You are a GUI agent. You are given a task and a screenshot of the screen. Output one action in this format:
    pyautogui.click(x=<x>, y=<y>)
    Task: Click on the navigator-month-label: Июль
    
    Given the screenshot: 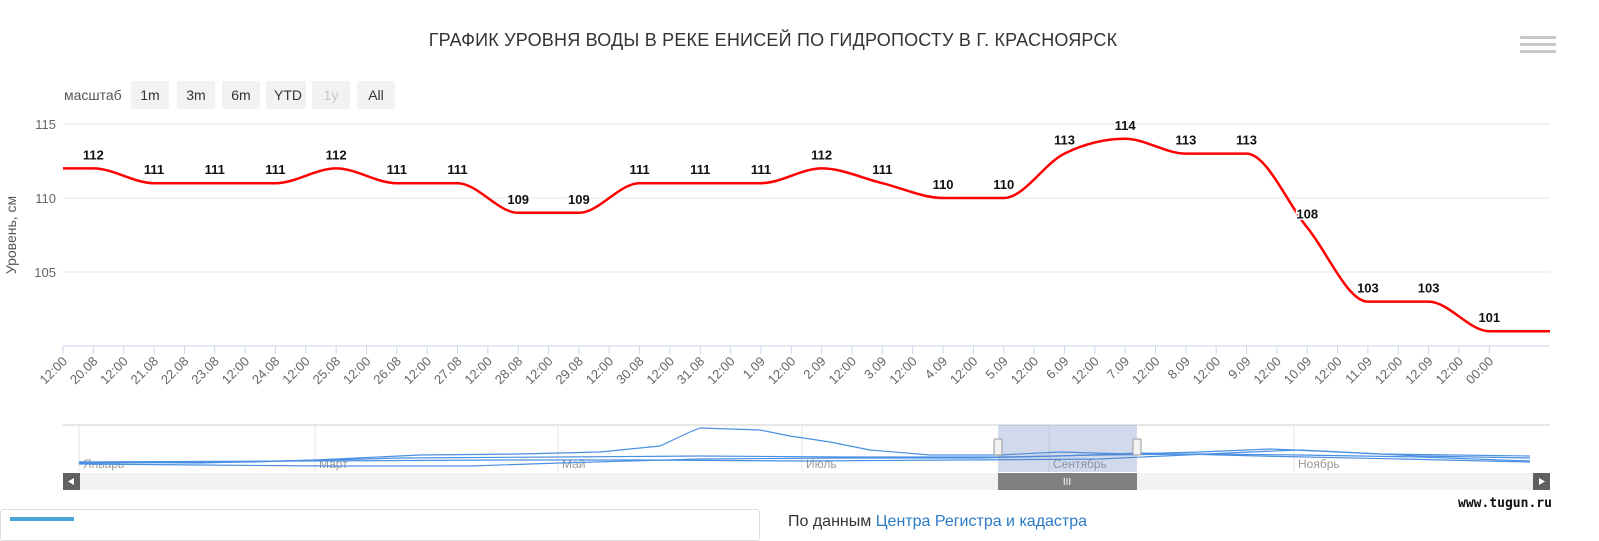 What is the action you would take?
    pyautogui.click(x=821, y=464)
    